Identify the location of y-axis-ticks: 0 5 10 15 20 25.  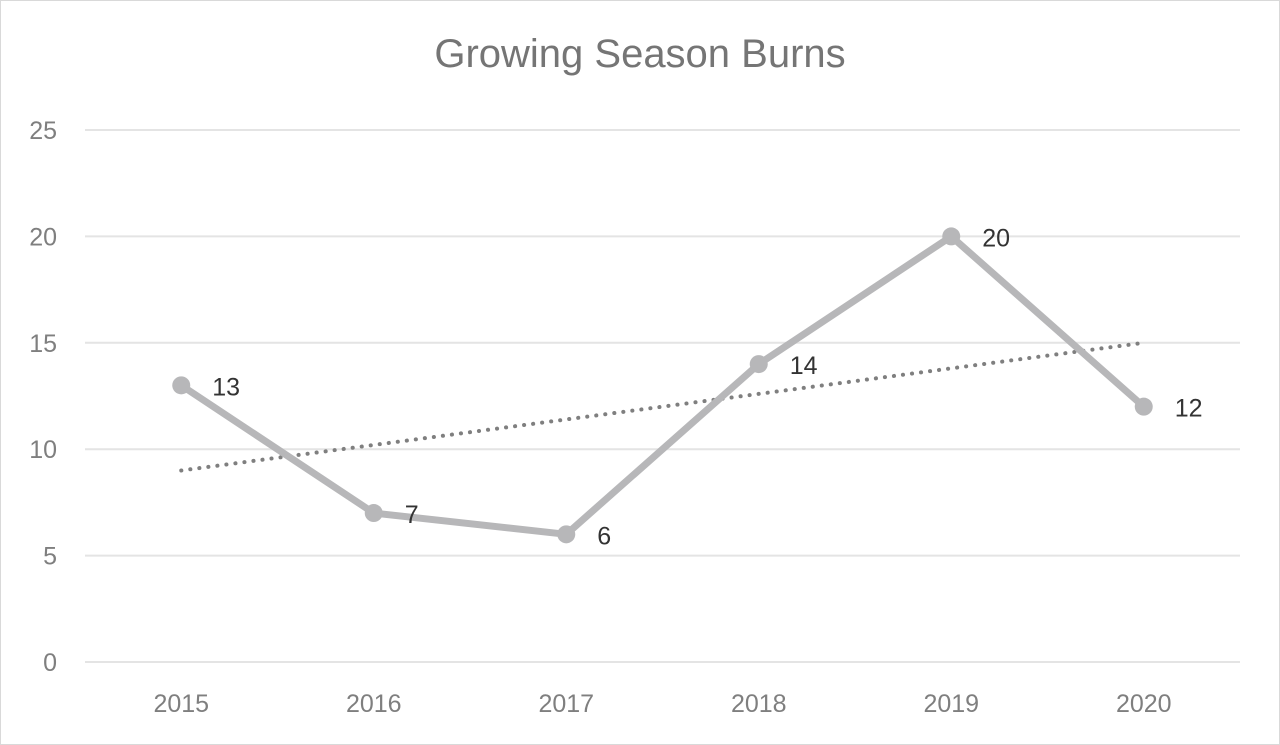
(43, 397).